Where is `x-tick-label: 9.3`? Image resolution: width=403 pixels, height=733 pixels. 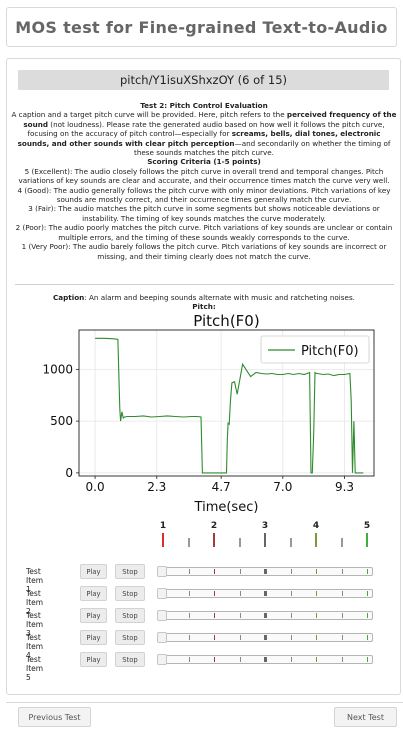 x-tick-label: 9.3 is located at coordinates (344, 487).